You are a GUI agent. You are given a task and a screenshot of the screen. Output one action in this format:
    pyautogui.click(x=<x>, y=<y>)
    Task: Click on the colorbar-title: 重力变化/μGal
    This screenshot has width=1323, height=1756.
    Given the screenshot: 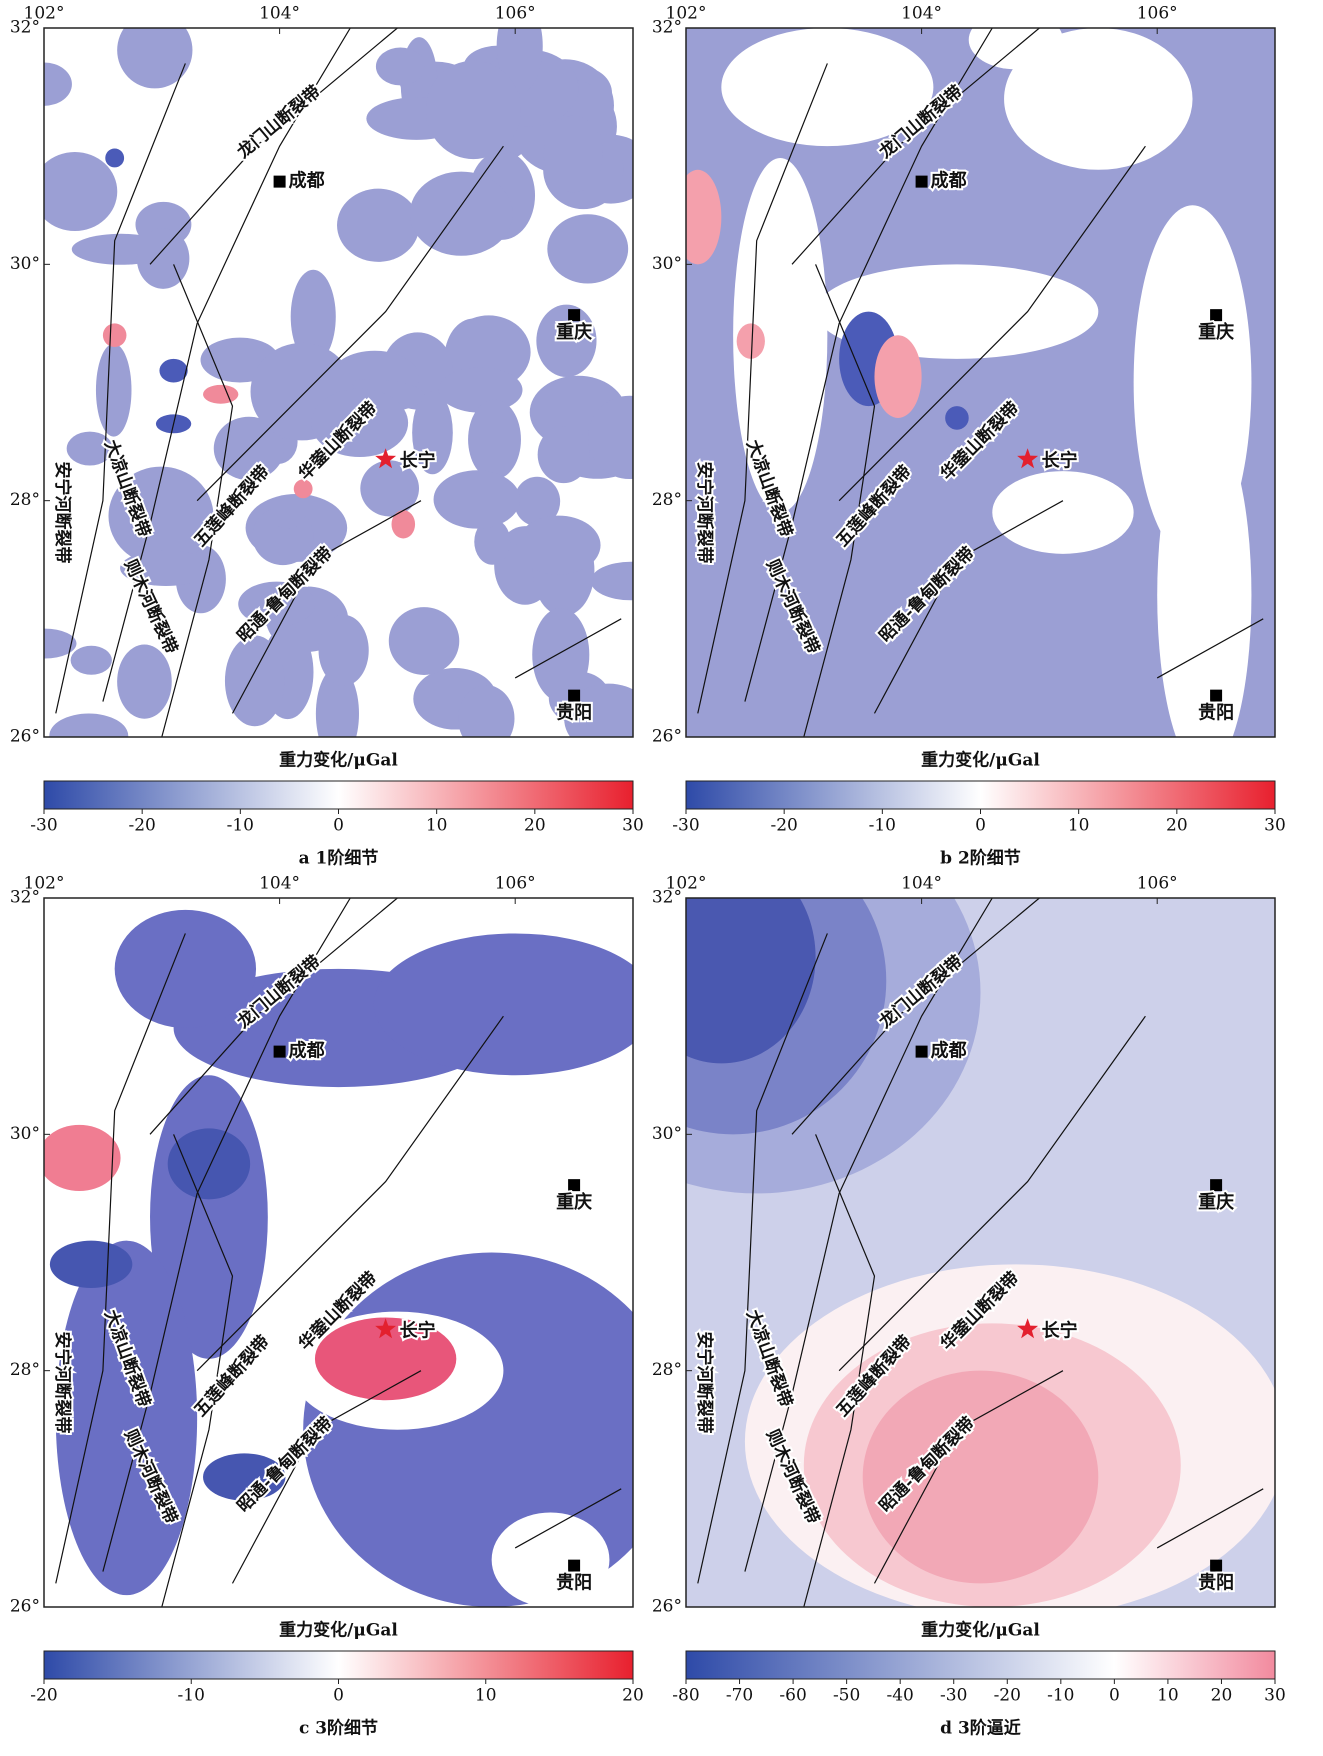 What is the action you would take?
    pyautogui.click(x=980, y=760)
    